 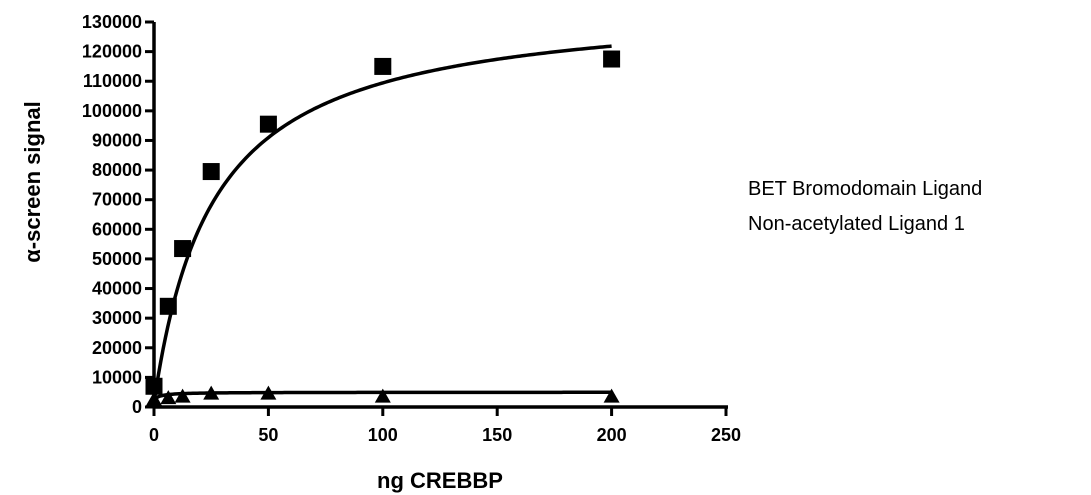 I want to click on y-axis-title: α-screen signal, so click(x=32, y=181).